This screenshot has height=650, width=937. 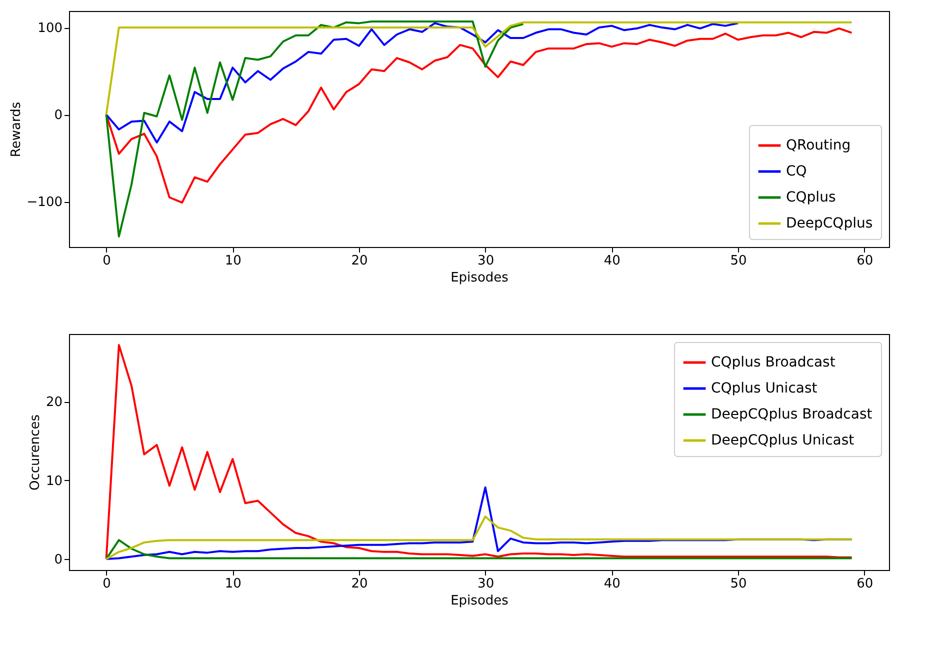 What do you see at coordinates (796, 172) in the screenshot?
I see `legend-label: CQ` at bounding box center [796, 172].